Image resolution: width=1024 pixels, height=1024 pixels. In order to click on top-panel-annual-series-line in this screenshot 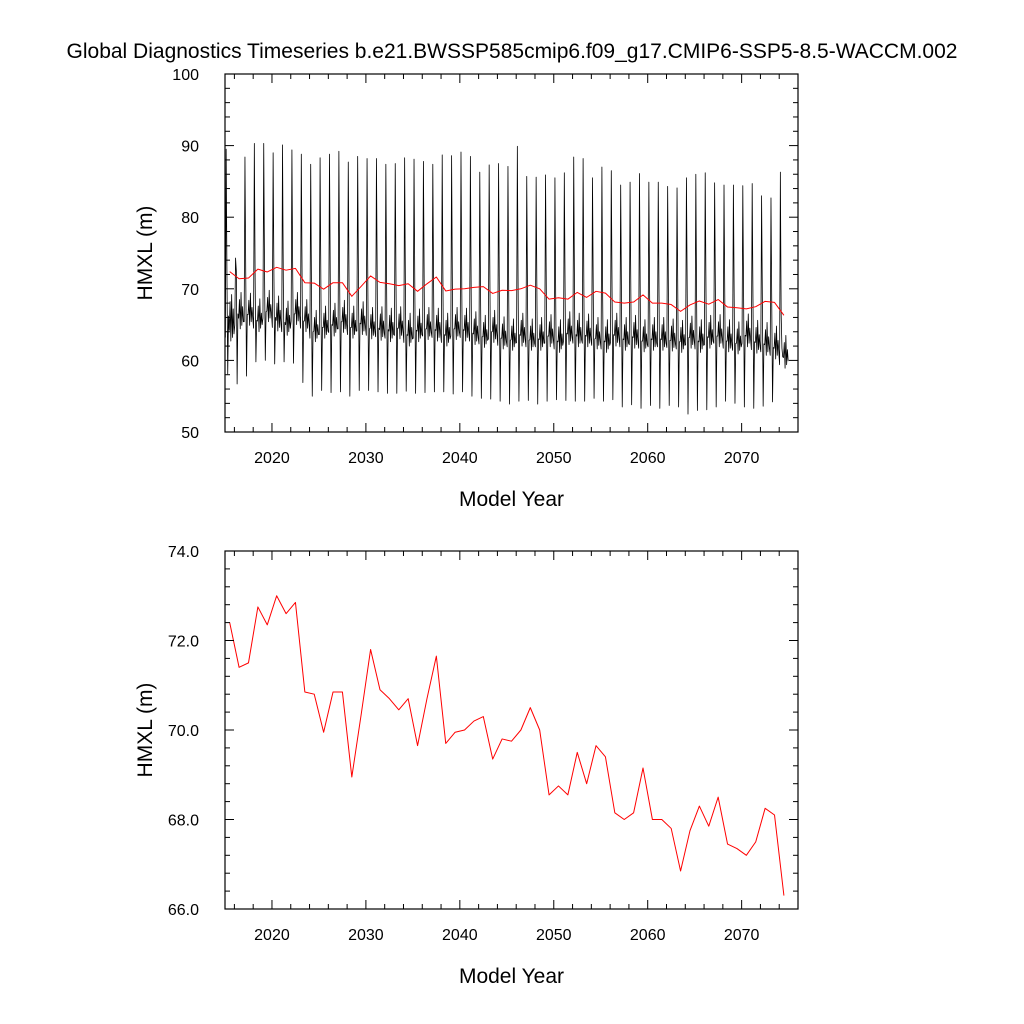, I will do `click(507, 291)`.